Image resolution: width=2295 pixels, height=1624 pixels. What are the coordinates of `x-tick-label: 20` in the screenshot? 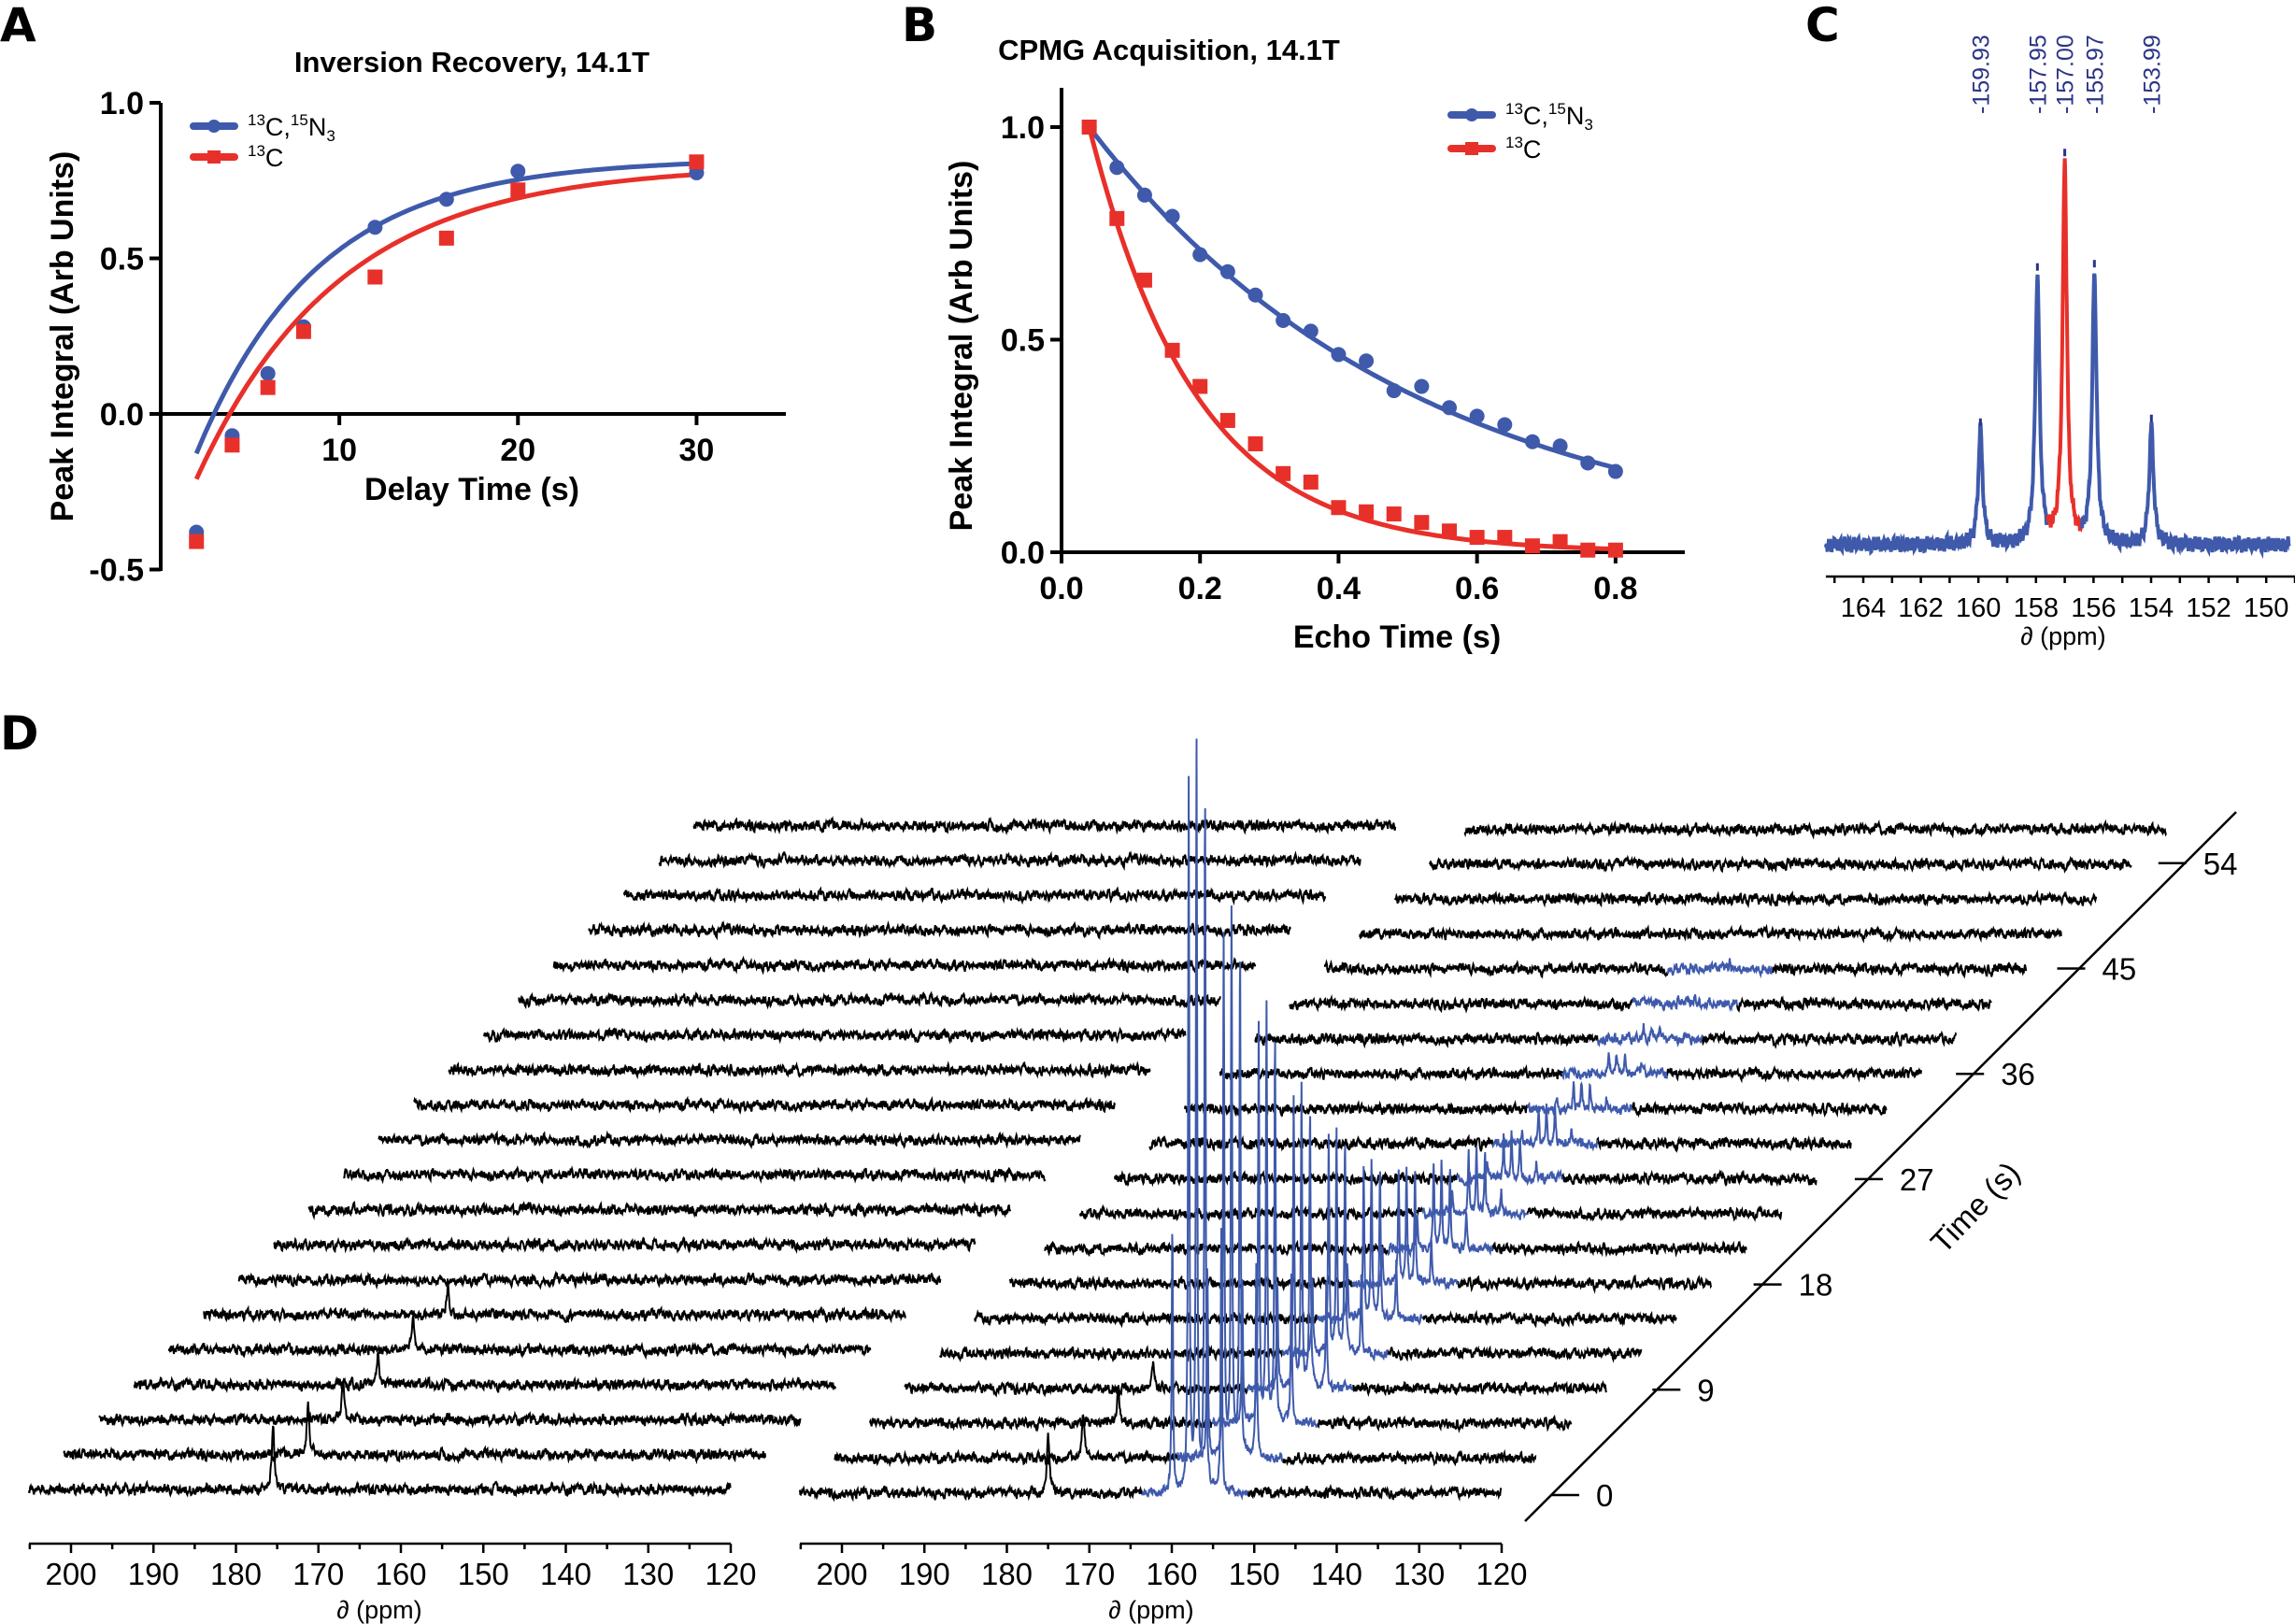 It's located at (517, 450).